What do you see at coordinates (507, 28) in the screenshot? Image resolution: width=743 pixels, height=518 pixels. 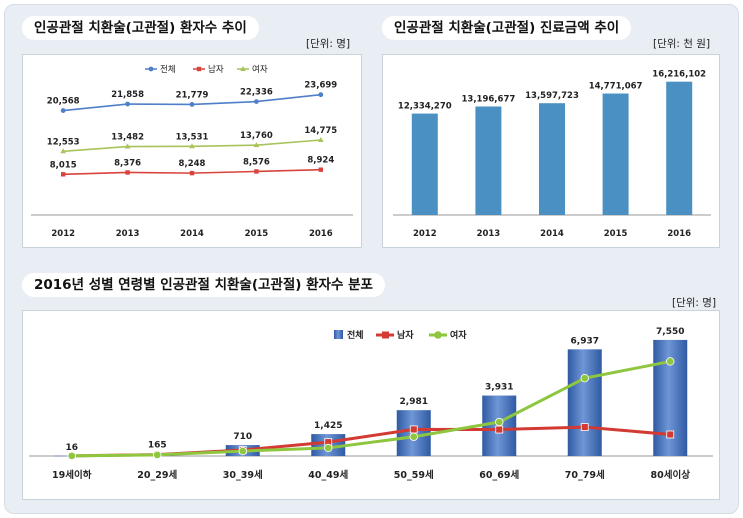 I see `cost-trend-title: 인공관절 치환술(고관절) 진료금액 추이` at bounding box center [507, 28].